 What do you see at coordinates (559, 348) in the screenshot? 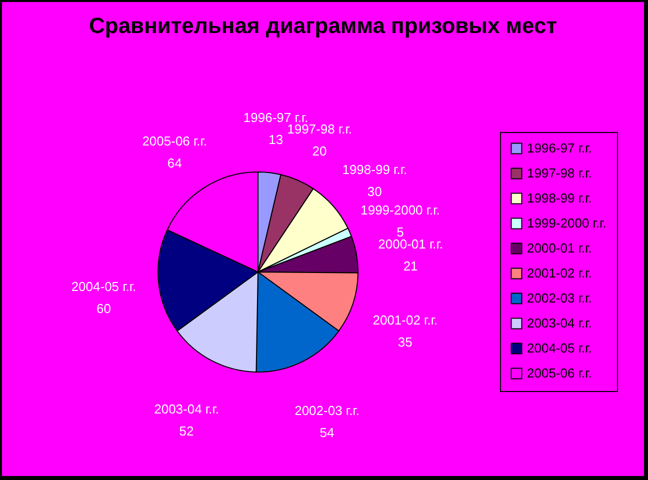
I see `legend-label: 2004-05 г.г.` at bounding box center [559, 348].